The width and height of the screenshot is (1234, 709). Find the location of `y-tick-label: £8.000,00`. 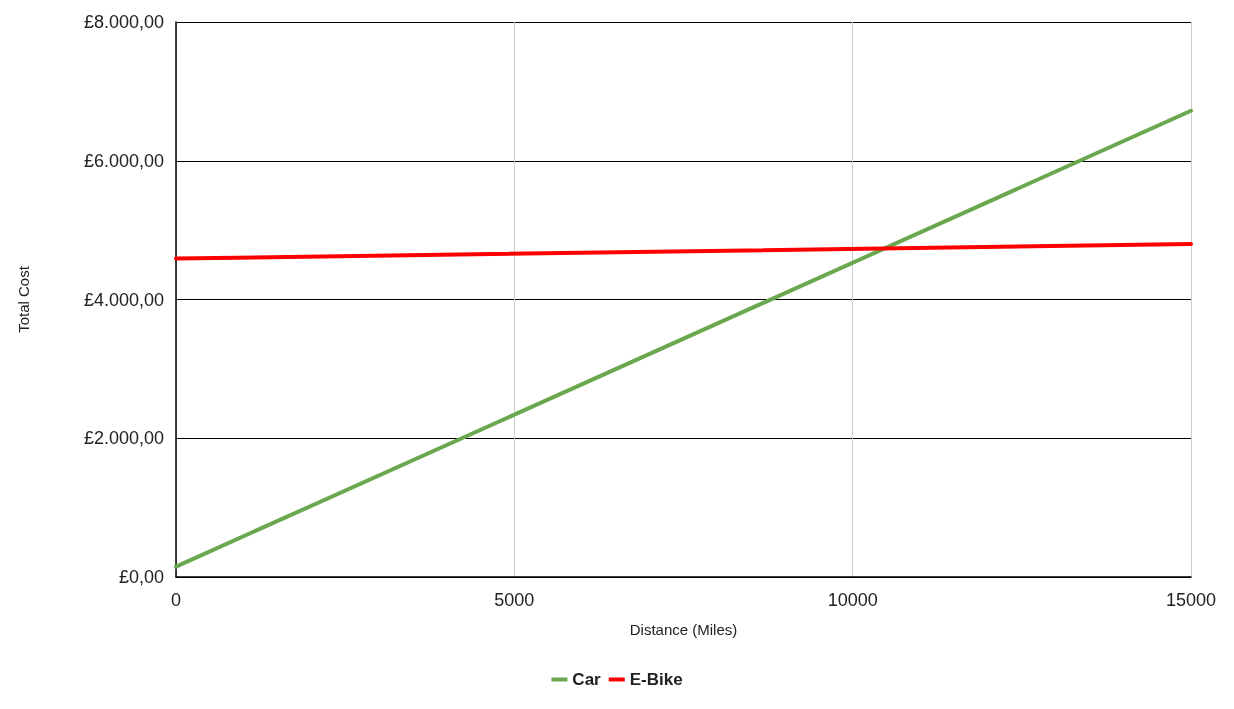

y-tick-label: £8.000,00 is located at coordinates (123, 22).